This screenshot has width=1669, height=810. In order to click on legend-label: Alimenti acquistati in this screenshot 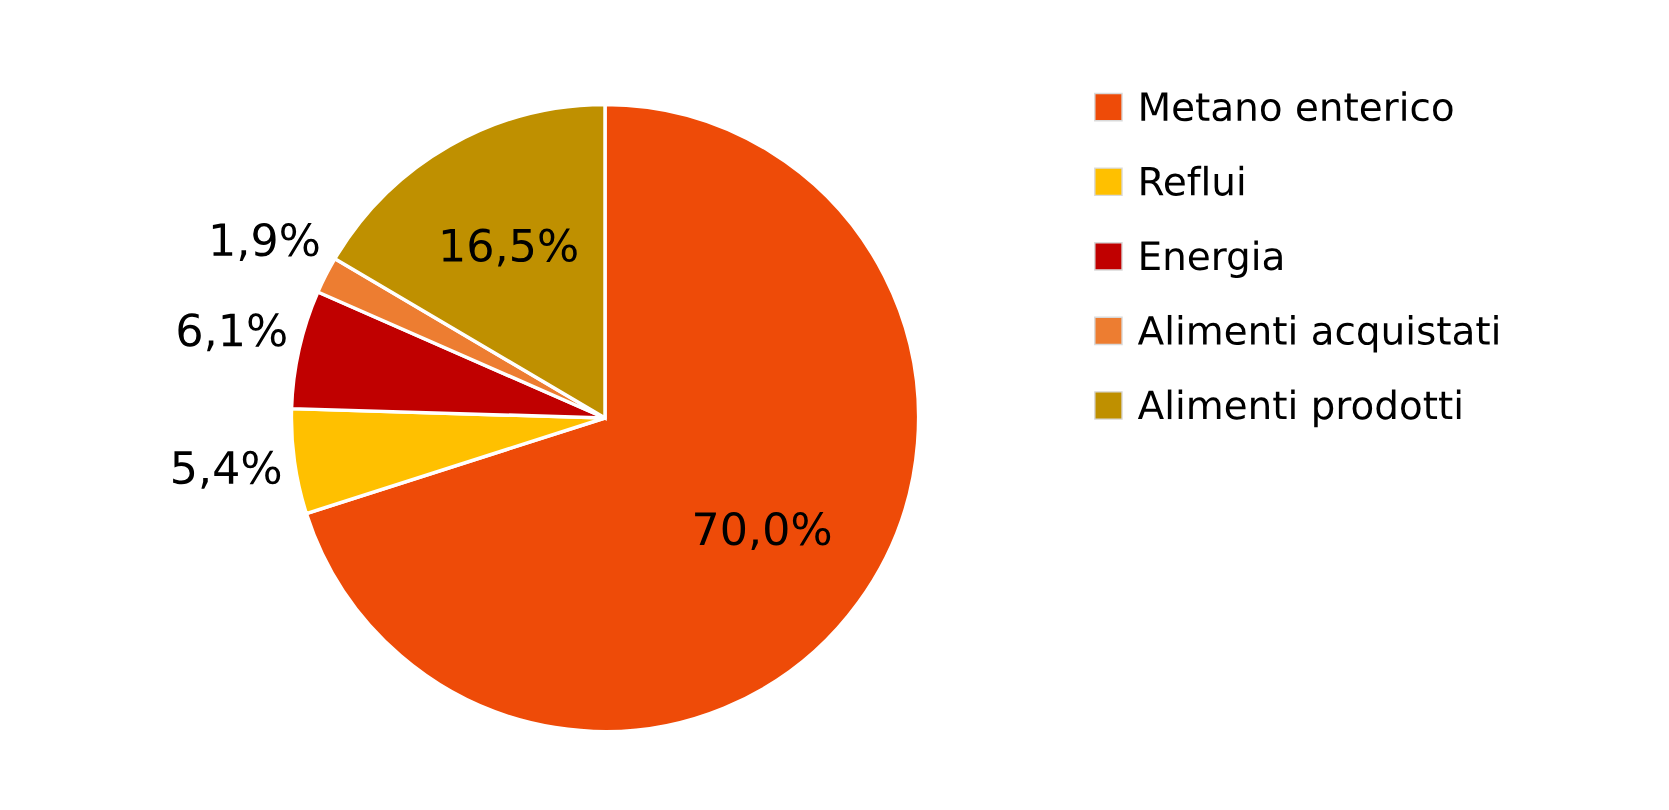, I will do `click(1317, 333)`.